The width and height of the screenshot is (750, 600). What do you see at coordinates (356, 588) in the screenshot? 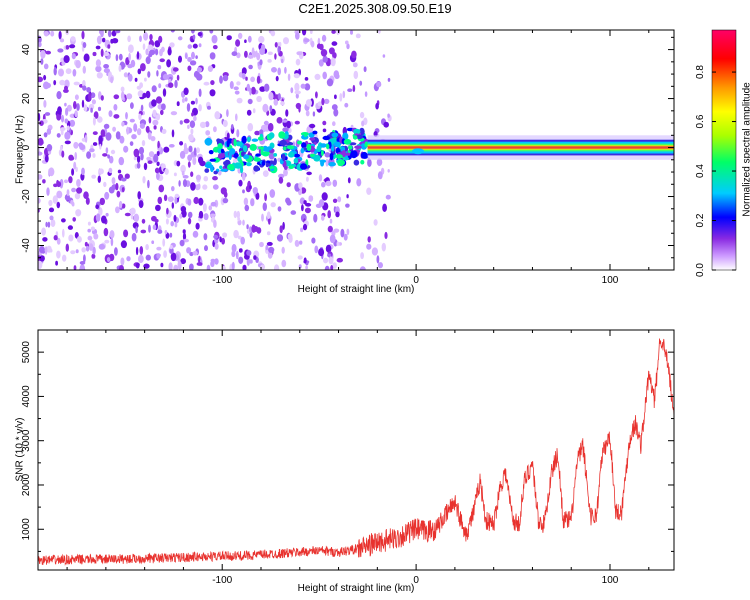
I see `snr-x-axis-label: Height of straight line (km)` at bounding box center [356, 588].